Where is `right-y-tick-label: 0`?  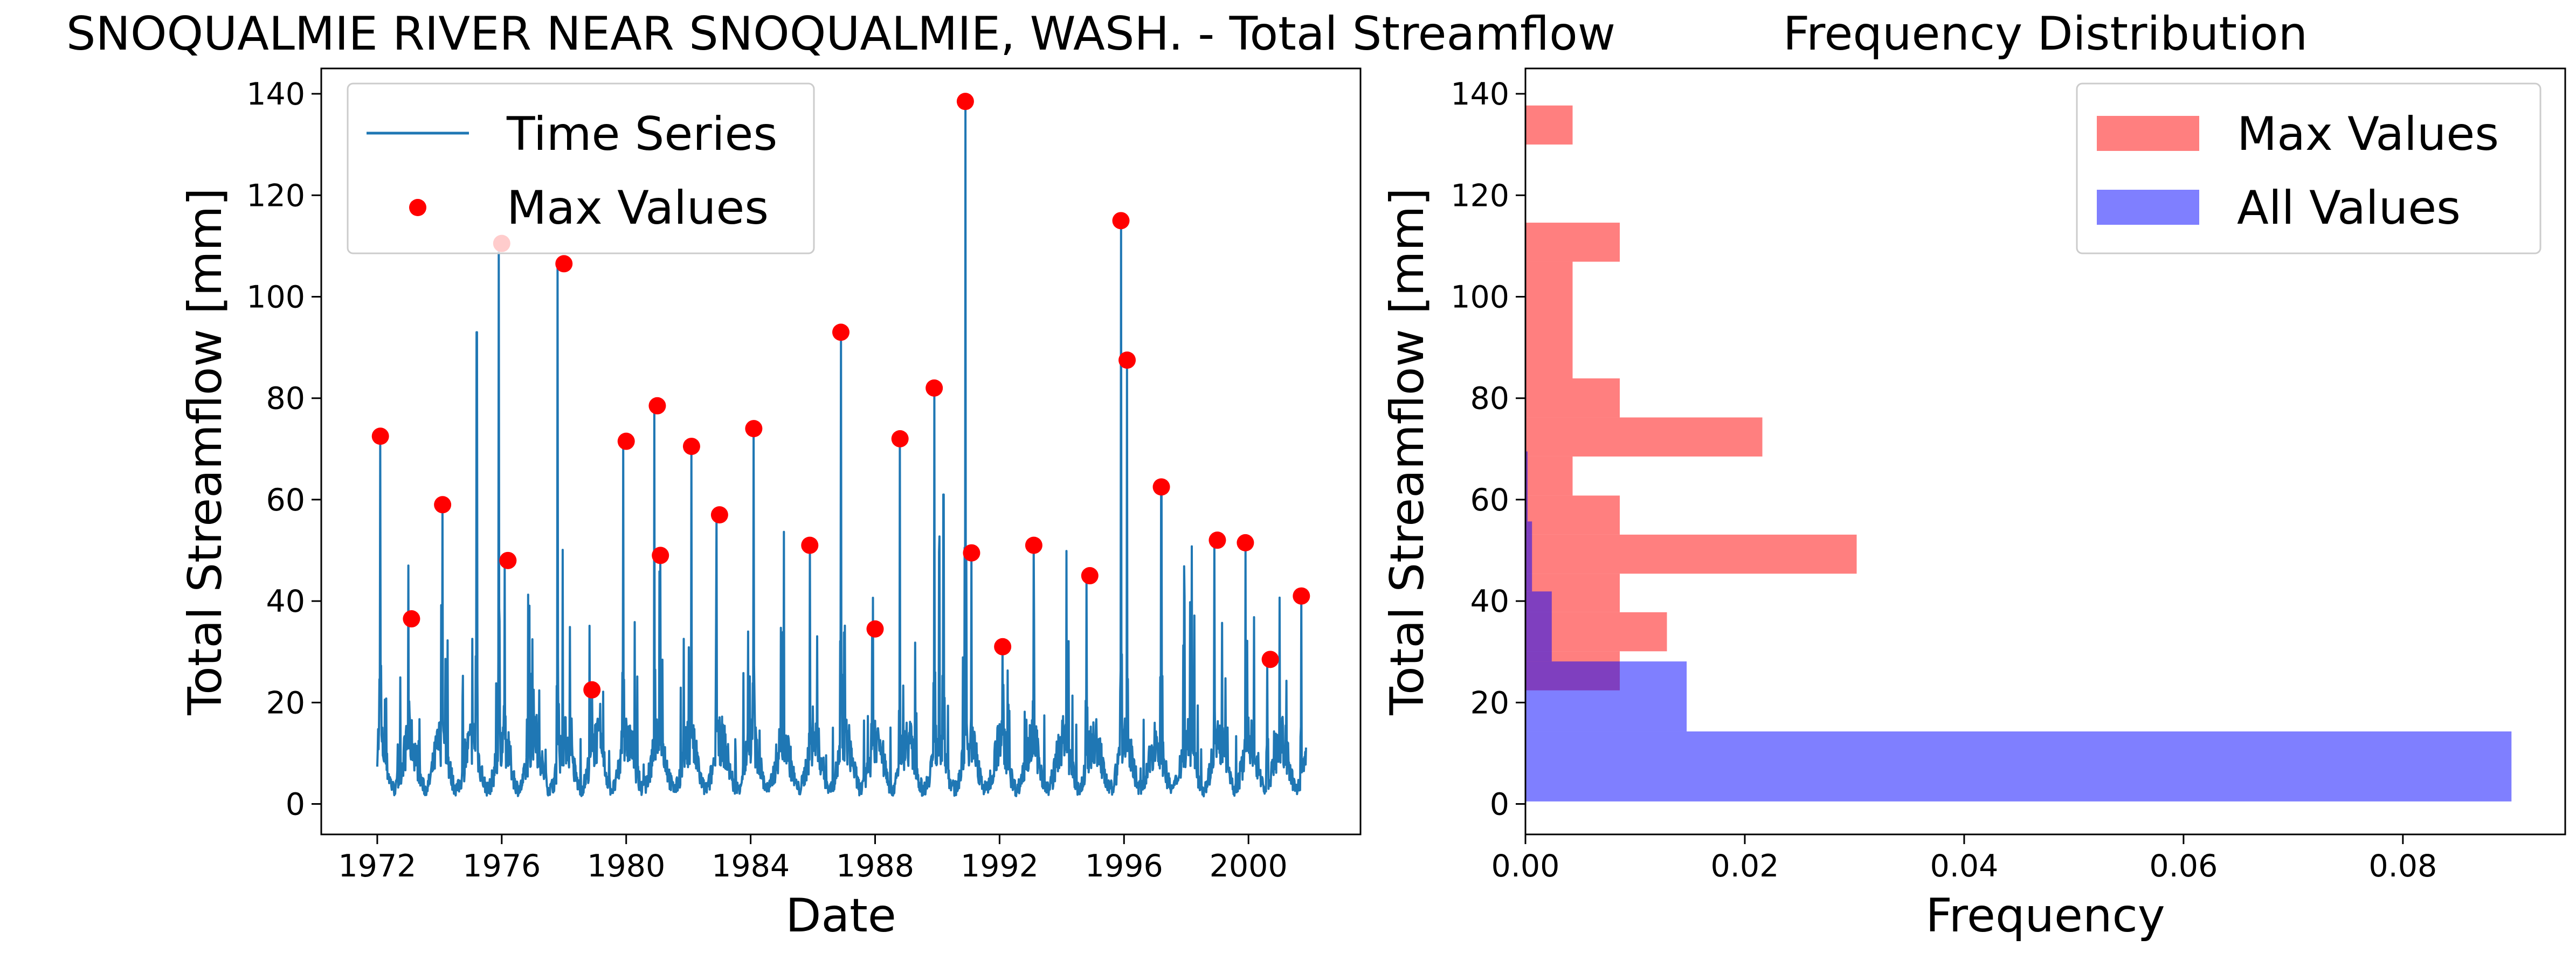
right-y-tick-label: 0 is located at coordinates (1499, 805).